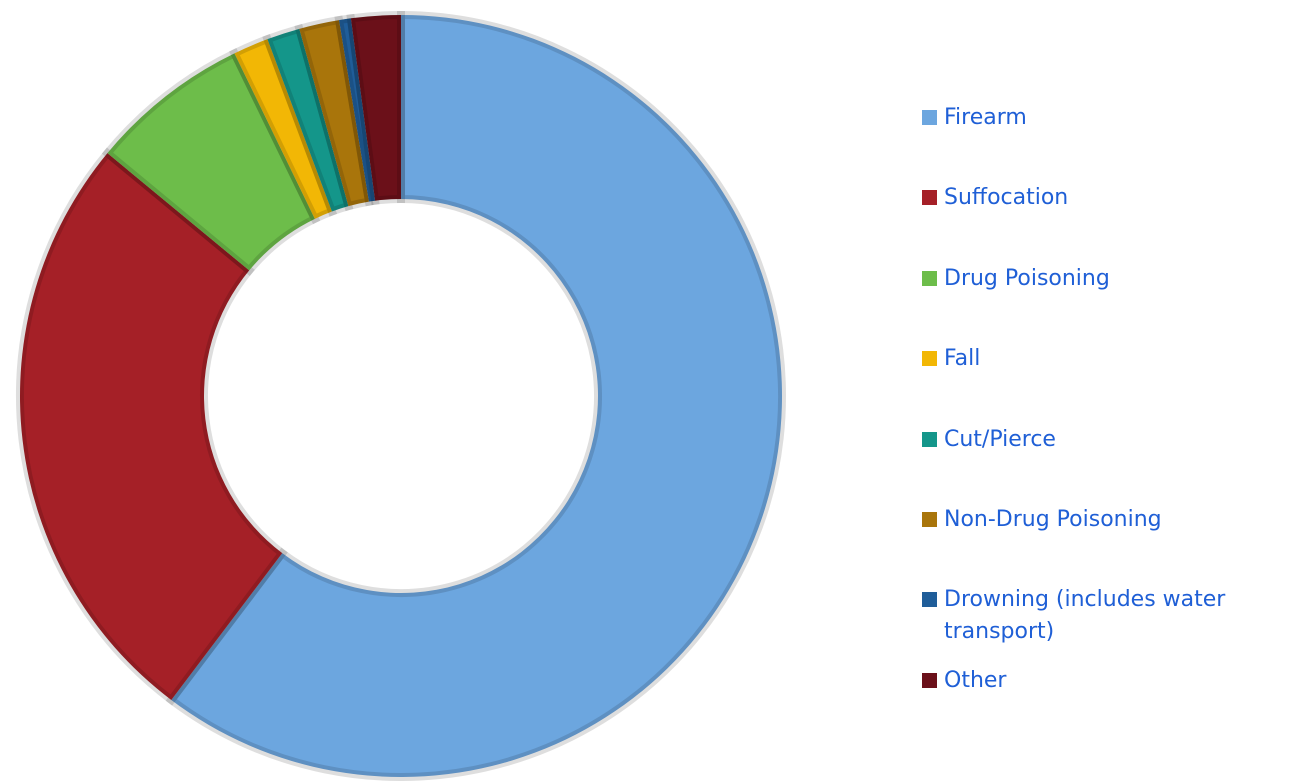 This screenshot has height=781, width=1303. What do you see at coordinates (1107, 359) in the screenshot?
I see `legend-item: Fall` at bounding box center [1107, 359].